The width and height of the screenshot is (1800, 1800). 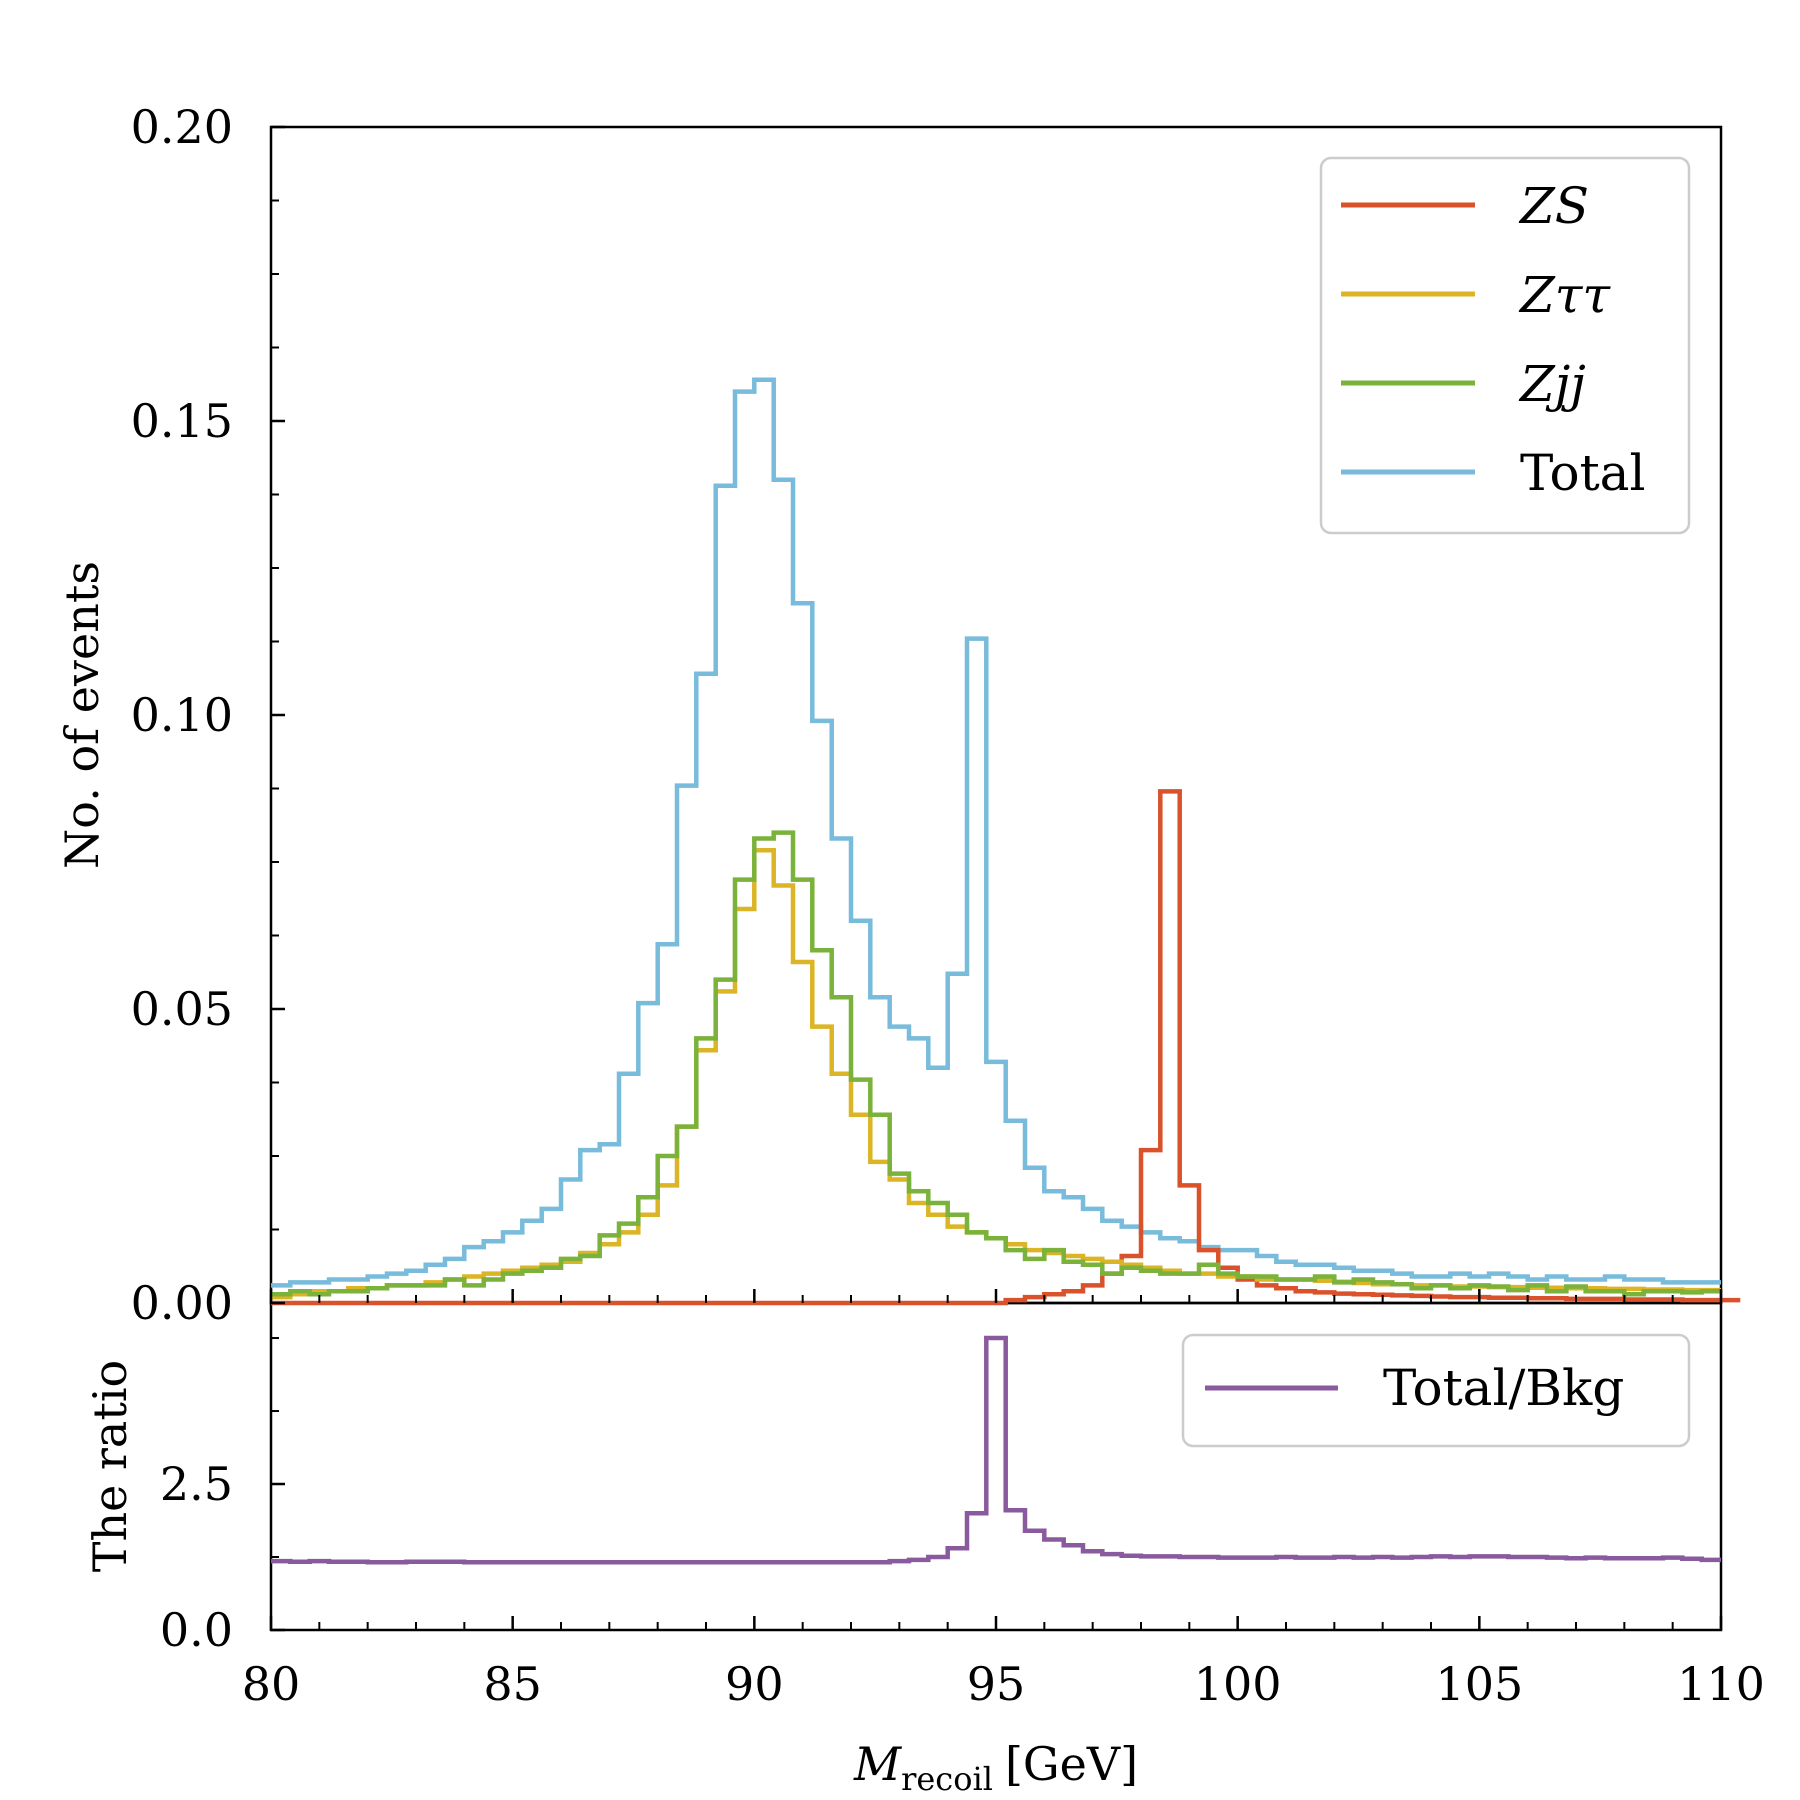 I want to click on x-tick-label: 80, so click(x=271, y=1684).